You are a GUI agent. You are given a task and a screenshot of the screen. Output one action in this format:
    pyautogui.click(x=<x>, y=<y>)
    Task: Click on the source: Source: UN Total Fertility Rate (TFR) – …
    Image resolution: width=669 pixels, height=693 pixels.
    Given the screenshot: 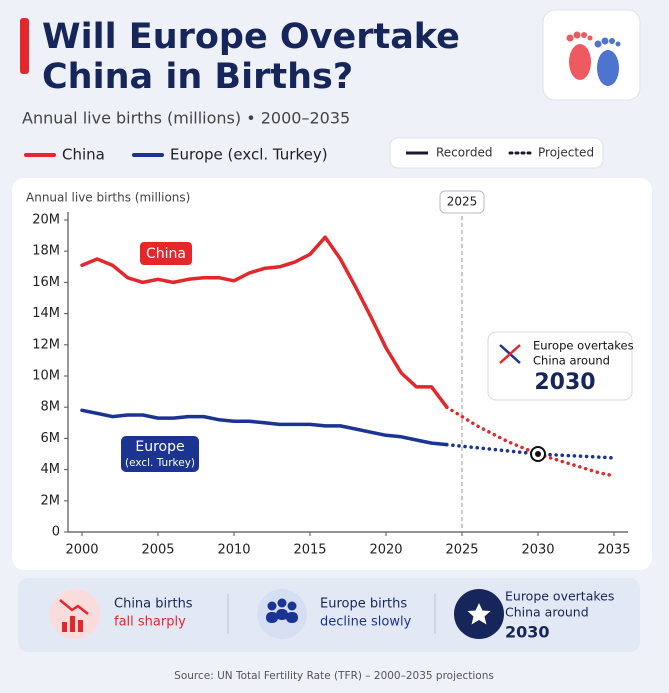 What is the action you would take?
    pyautogui.click(x=334, y=676)
    